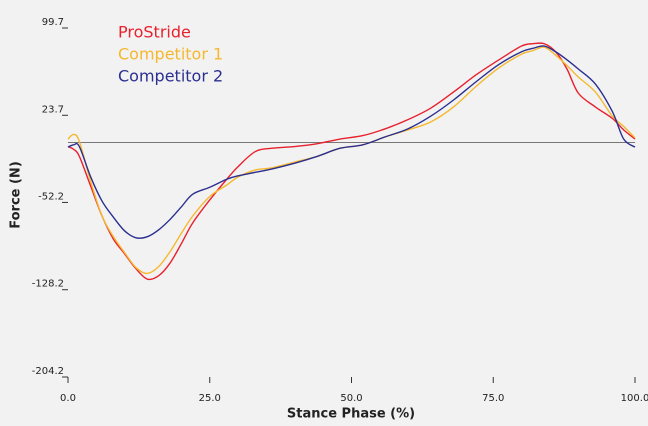 The width and height of the screenshot is (648, 426). I want to click on x-tick-label: 50.0, so click(351, 398).